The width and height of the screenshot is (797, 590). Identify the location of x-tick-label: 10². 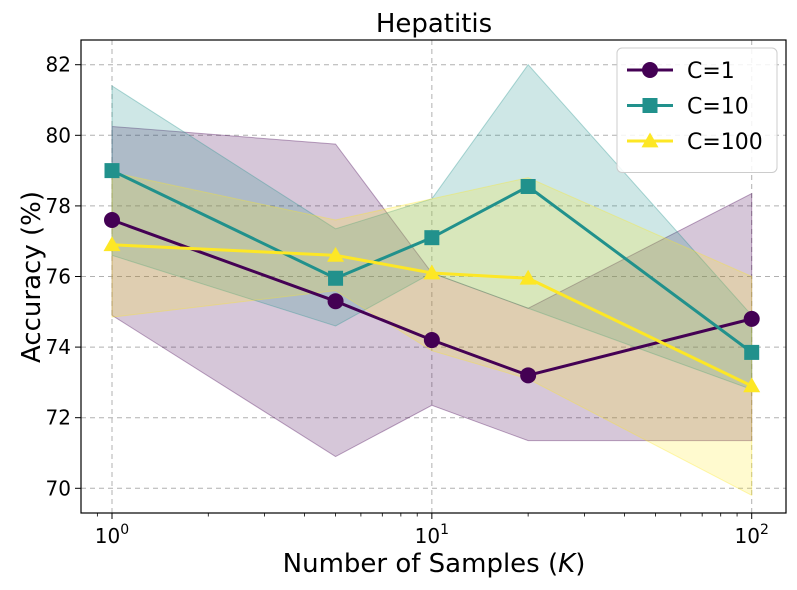
(752, 535).